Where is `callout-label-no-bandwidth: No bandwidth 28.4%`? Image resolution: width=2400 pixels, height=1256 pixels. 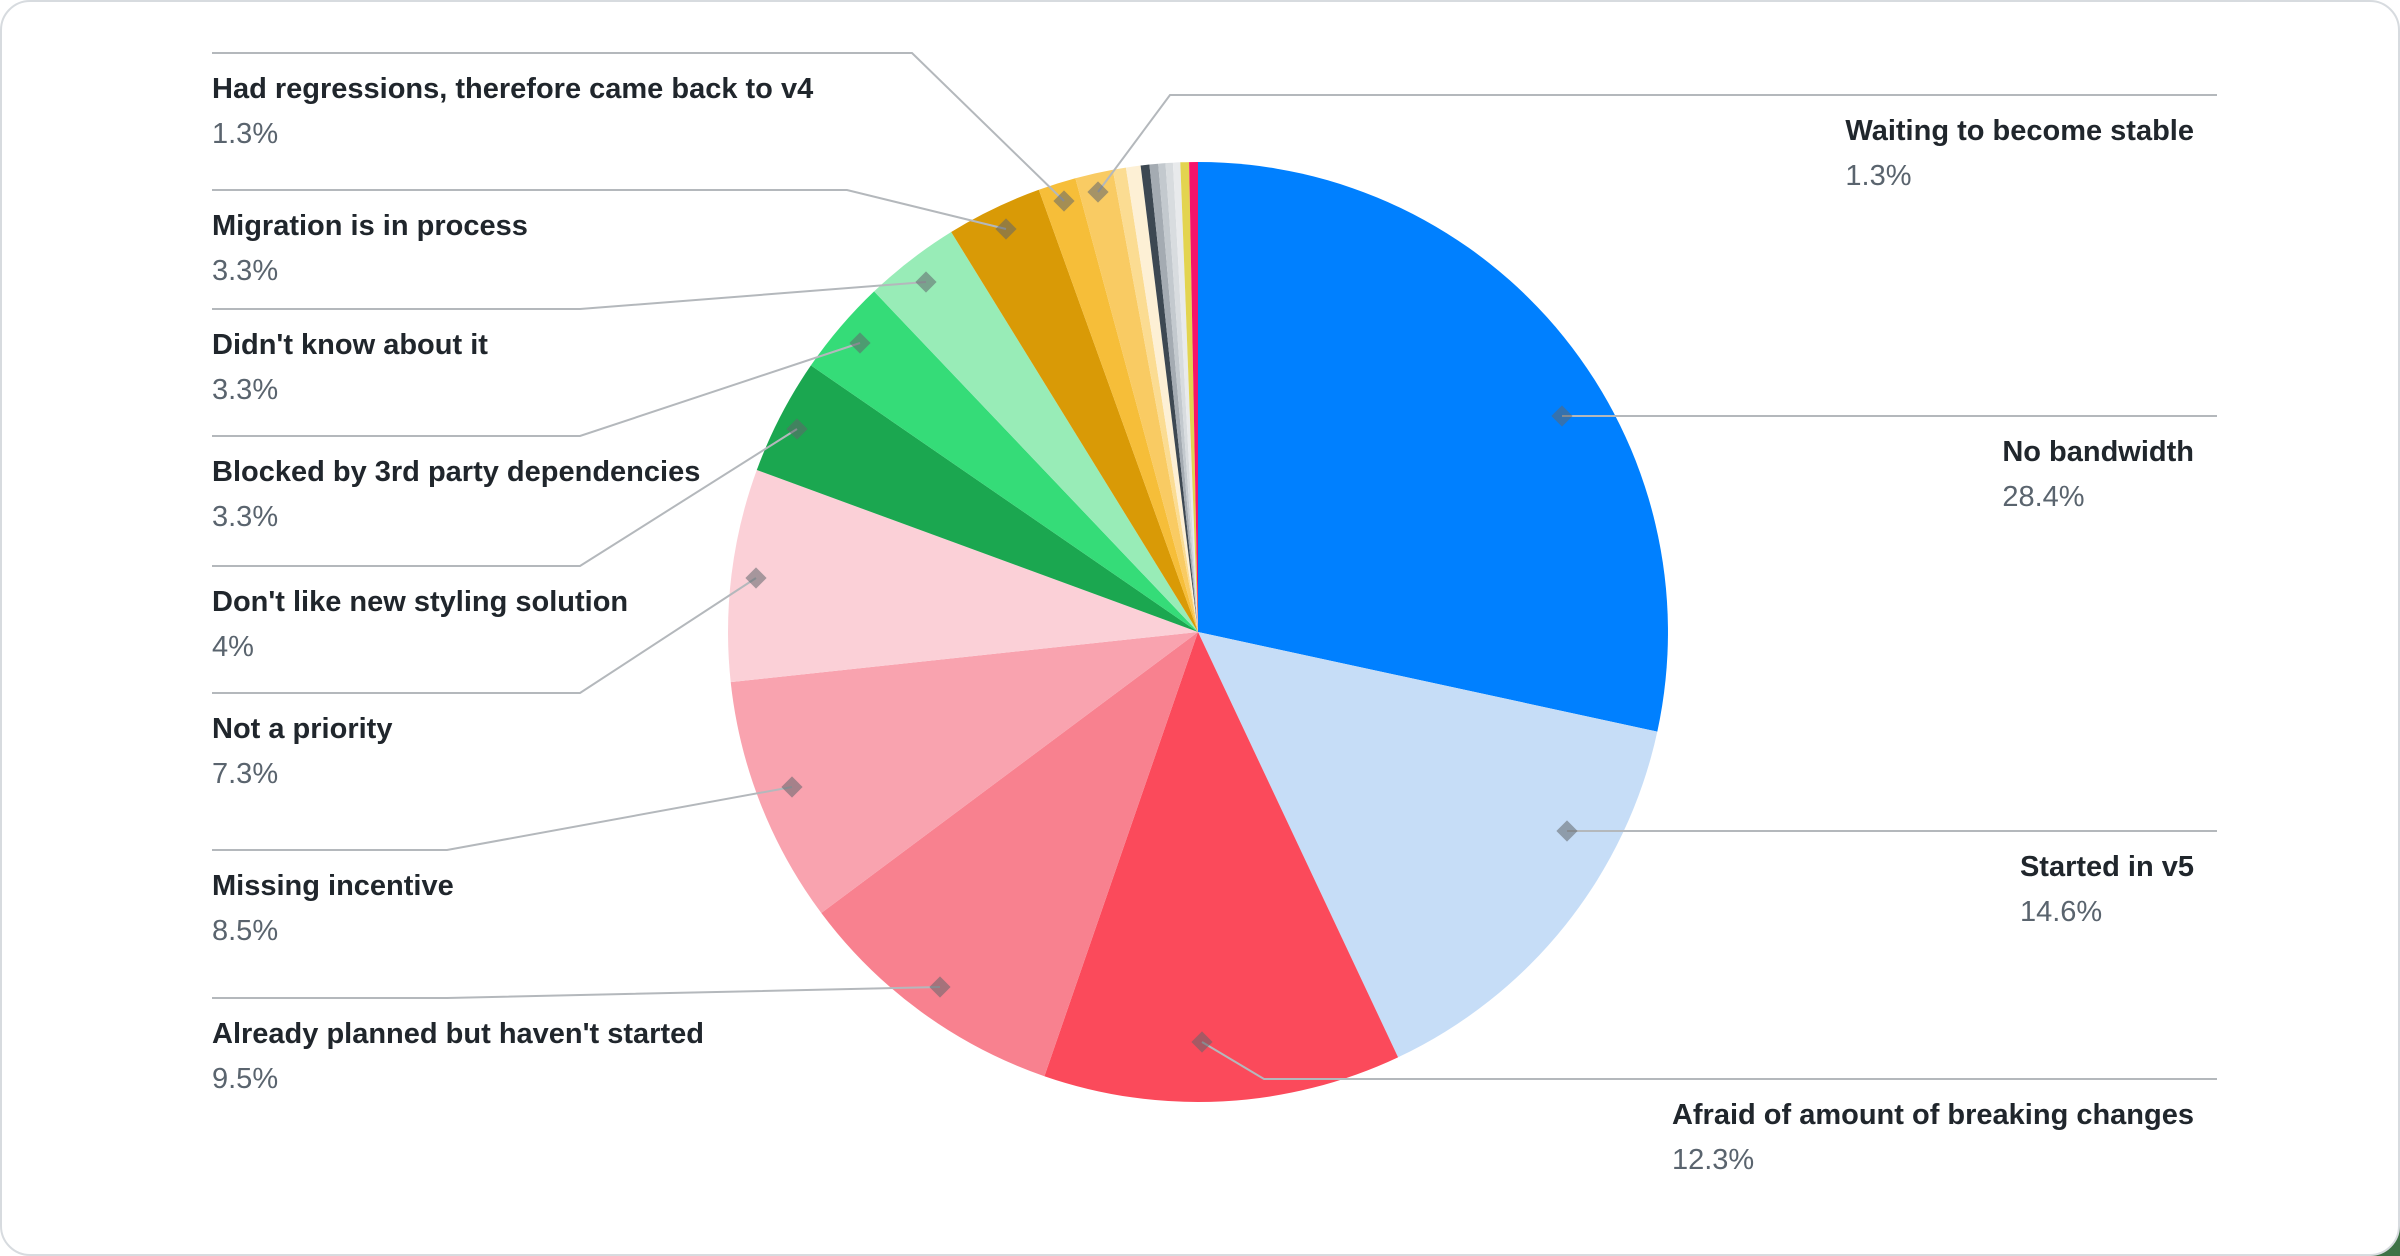
callout-label-no-bandwidth: No bandwidth 28.4% is located at coordinates (2098, 474).